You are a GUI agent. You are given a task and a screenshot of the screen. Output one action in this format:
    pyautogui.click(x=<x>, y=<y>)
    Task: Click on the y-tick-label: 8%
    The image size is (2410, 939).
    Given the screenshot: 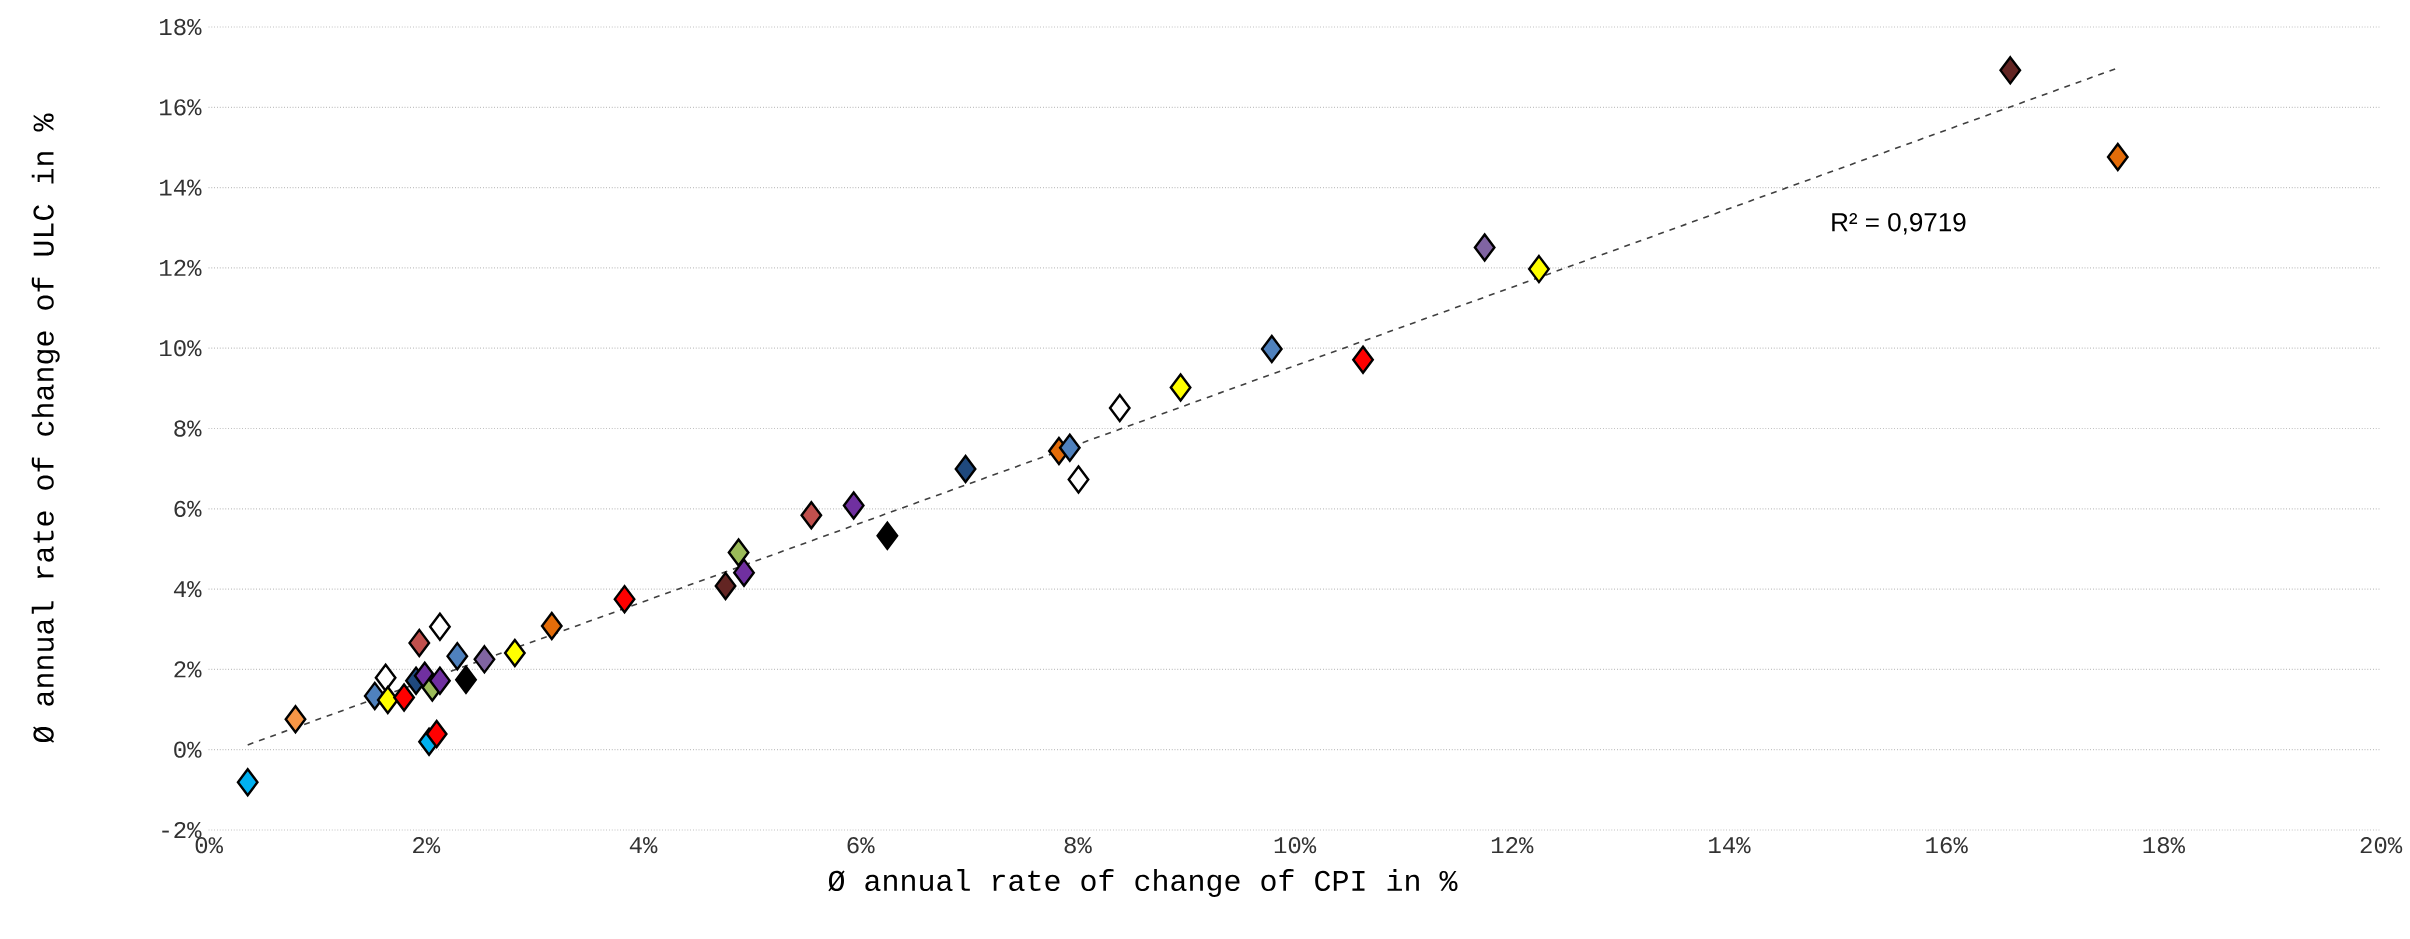 What is the action you would take?
    pyautogui.click(x=188, y=428)
    